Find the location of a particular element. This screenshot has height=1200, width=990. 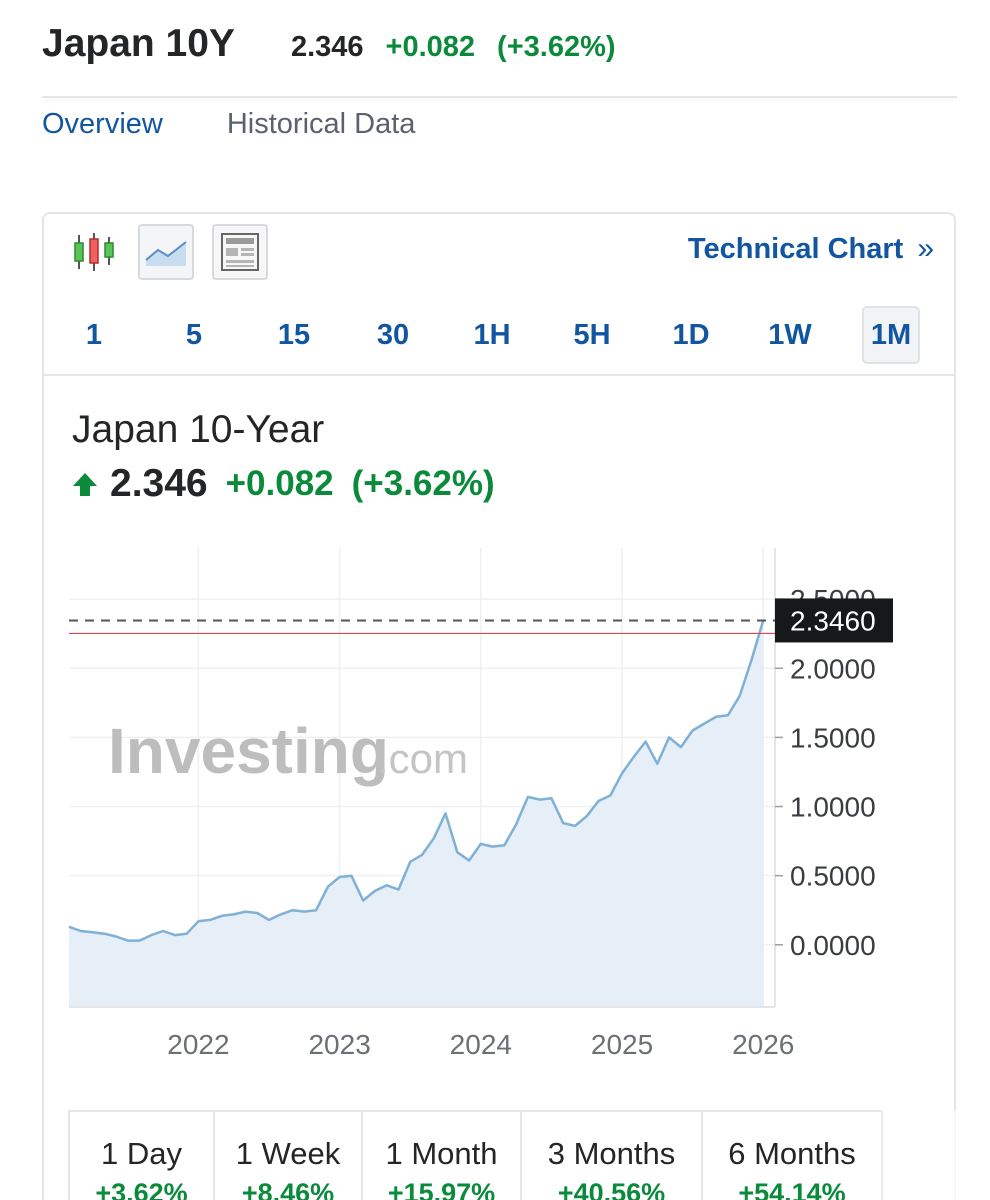

perf-value: +40.56% is located at coordinates (611, 1189).